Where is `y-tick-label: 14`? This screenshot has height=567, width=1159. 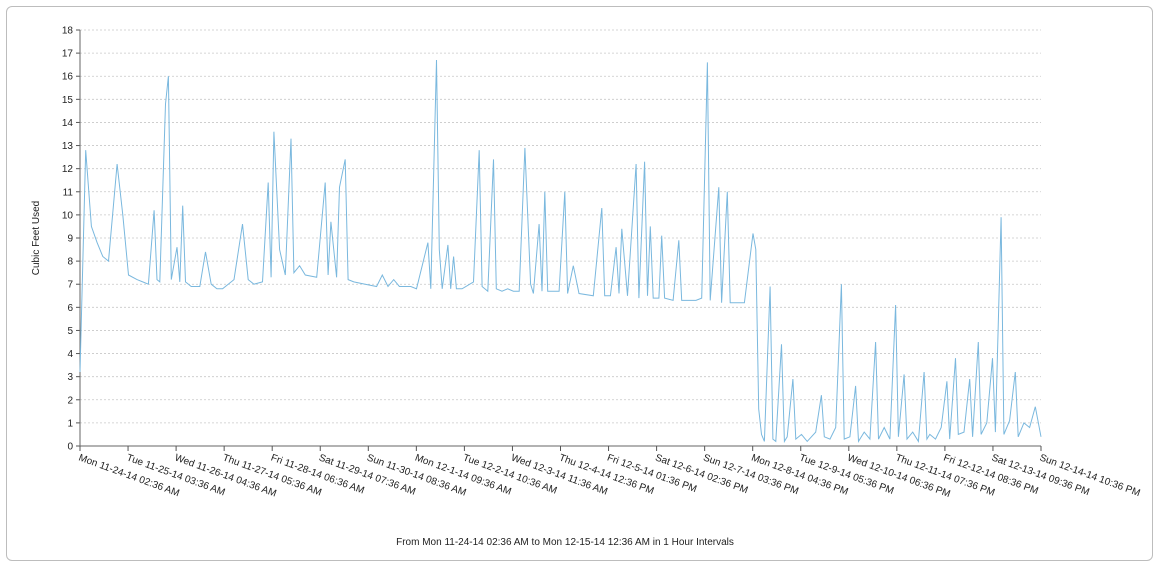 y-tick-label: 14 is located at coordinates (68, 123).